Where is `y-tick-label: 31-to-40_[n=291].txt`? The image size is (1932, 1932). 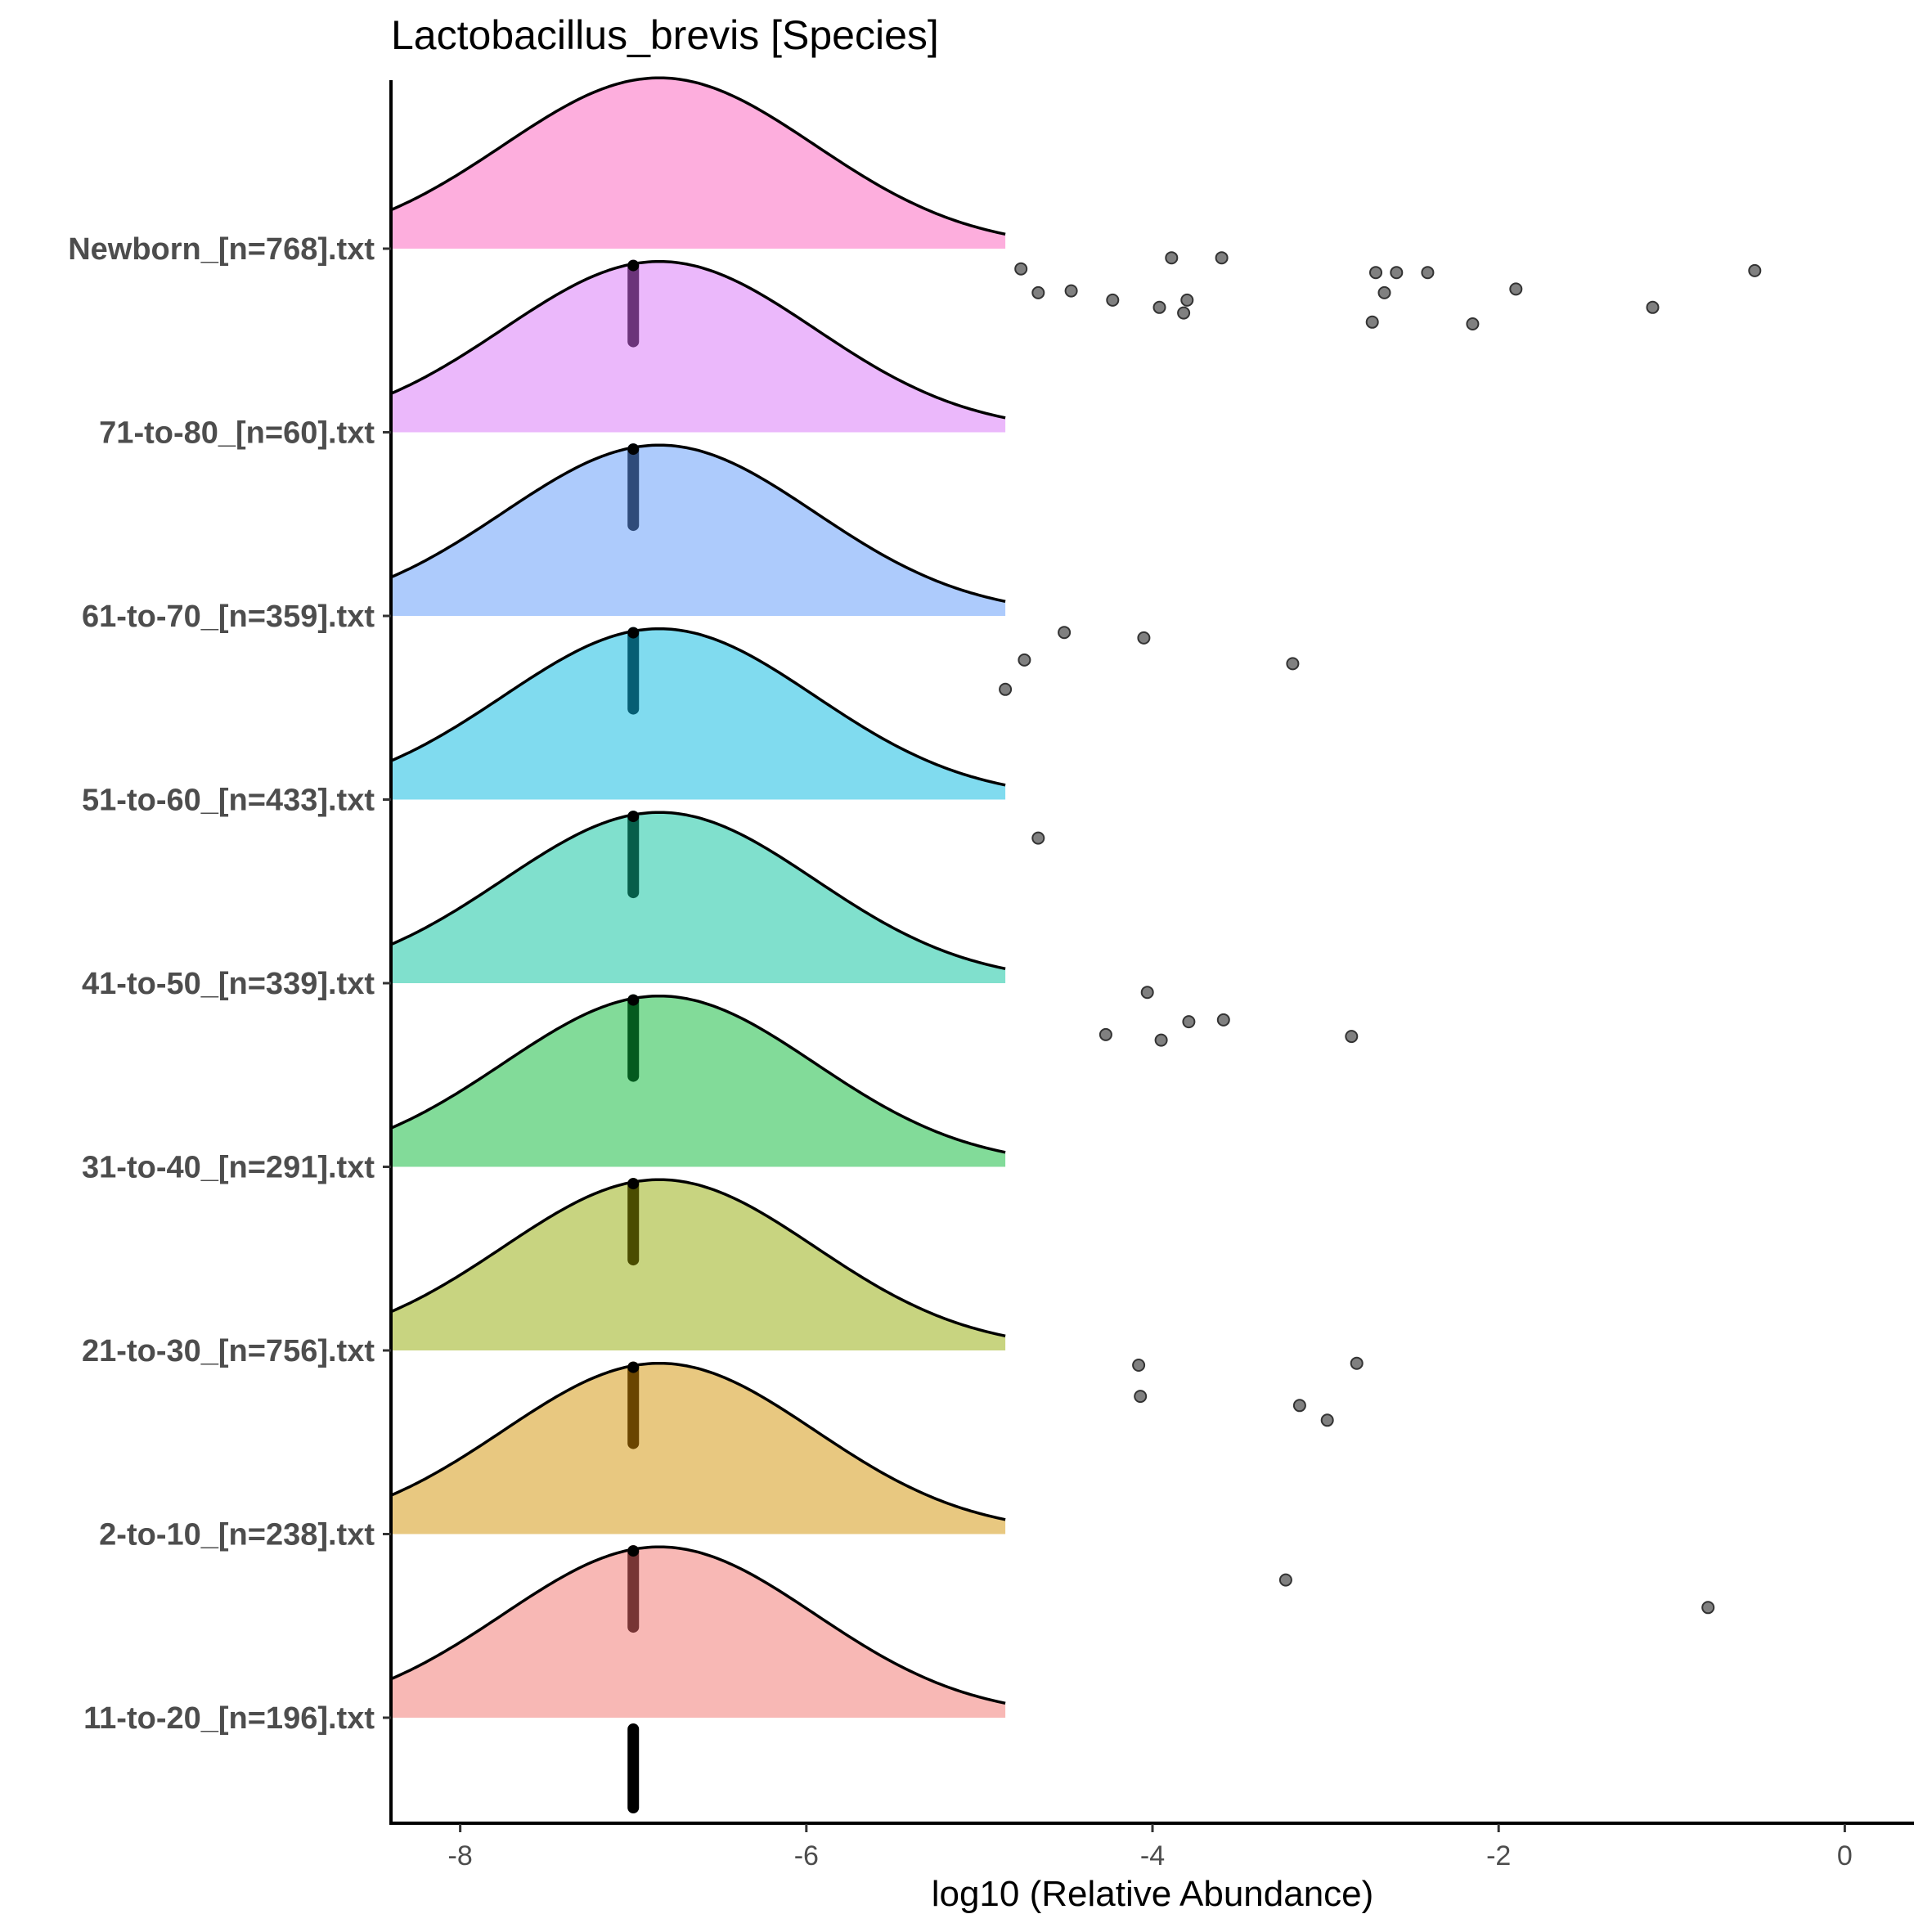 y-tick-label: 31-to-40_[n=291].txt is located at coordinates (228, 1168).